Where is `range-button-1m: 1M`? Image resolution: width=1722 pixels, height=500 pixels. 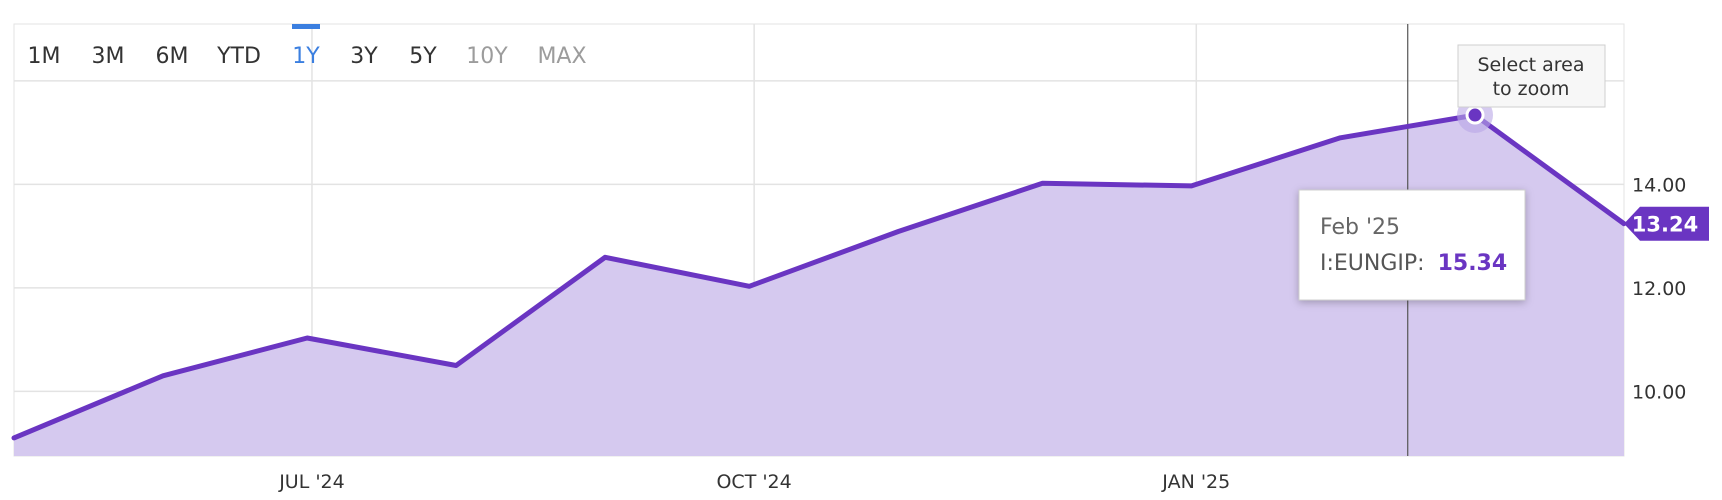 range-button-1m: 1M is located at coordinates (44, 56).